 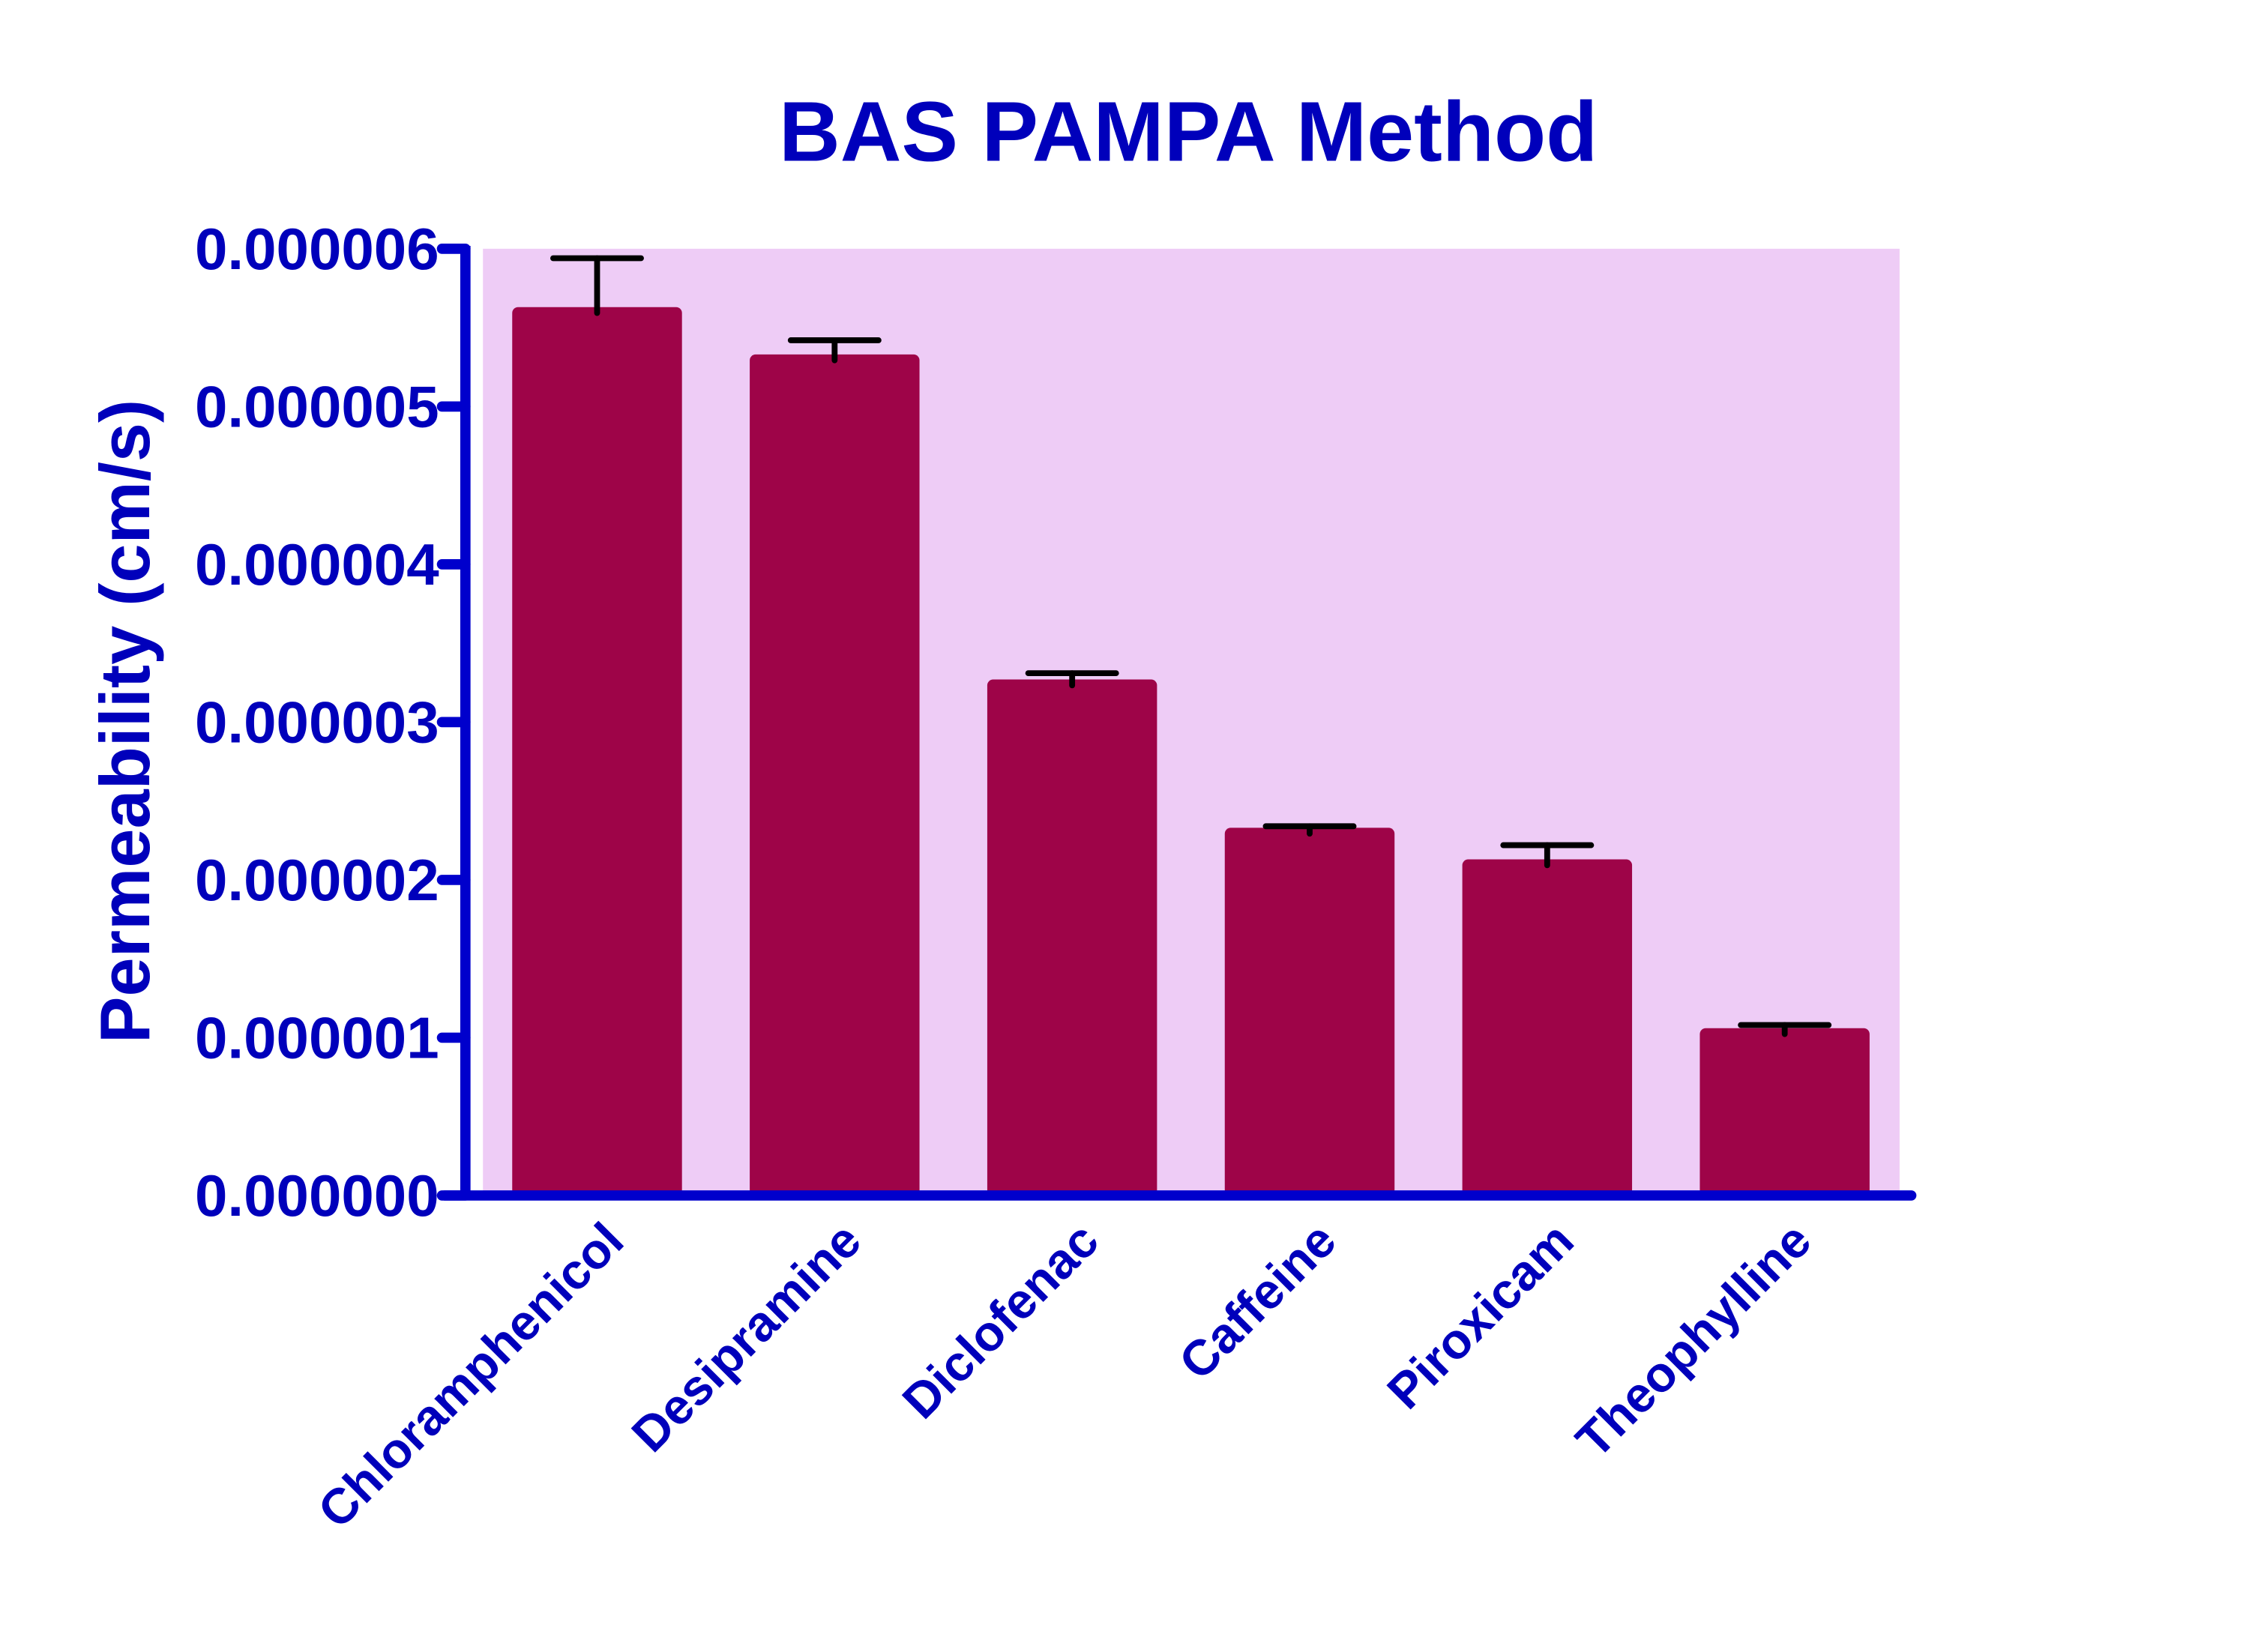 What do you see at coordinates (1257, 1301) in the screenshot?
I see `x-tick-label: Caffeine` at bounding box center [1257, 1301].